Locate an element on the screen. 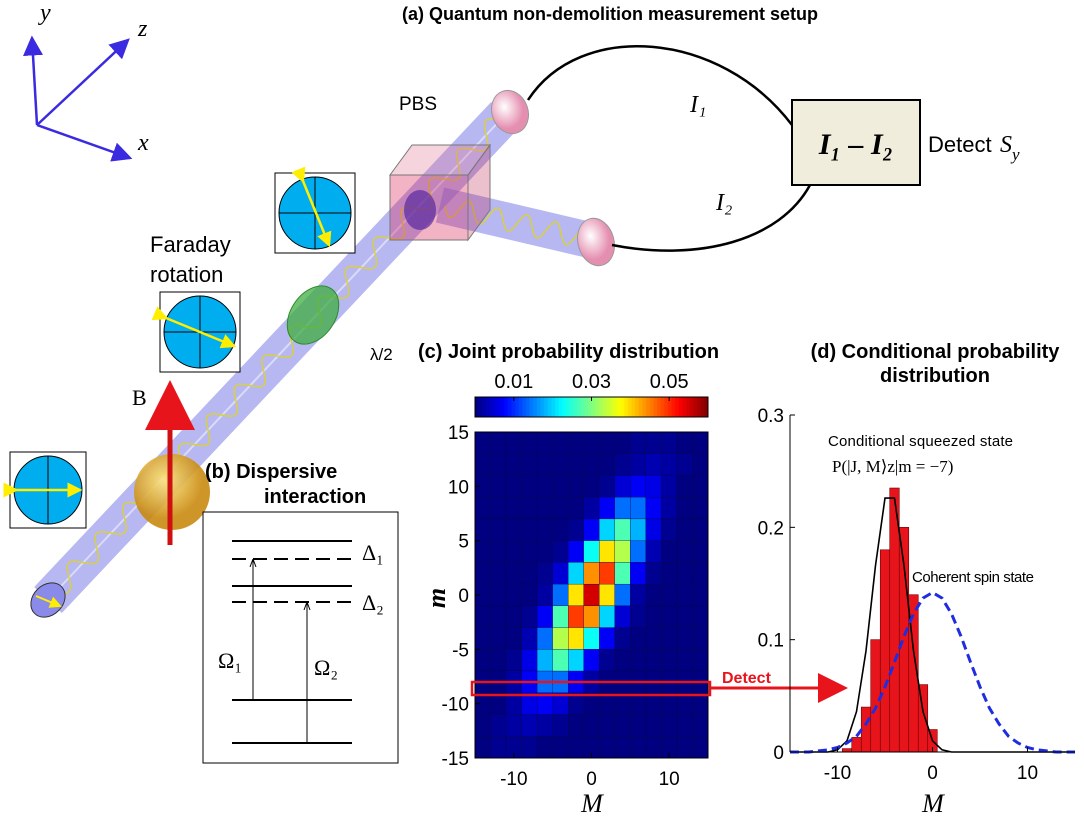  y-tick-label: -5 is located at coordinates (460, 650).